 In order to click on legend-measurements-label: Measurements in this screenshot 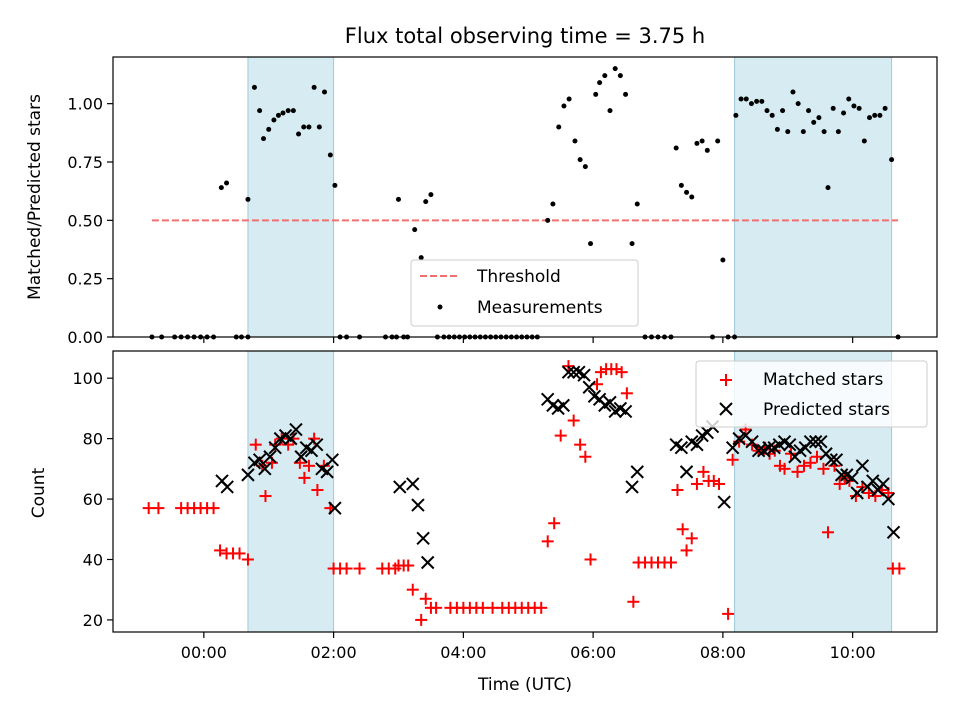, I will do `click(540, 308)`.